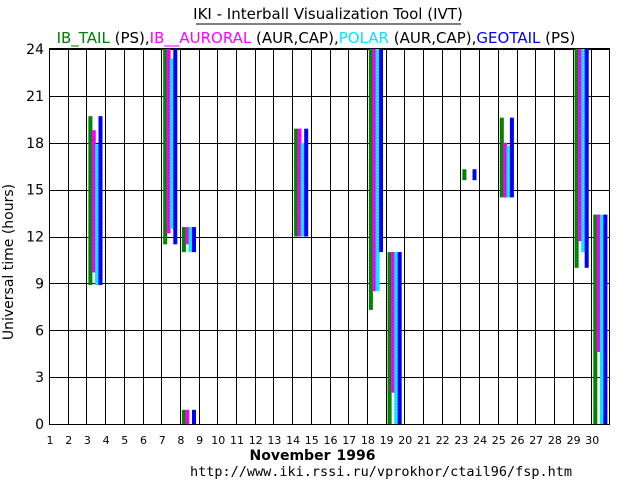  Describe the element at coordinates (39, 425) in the screenshot. I see `y-tick-label-0: 0` at that location.